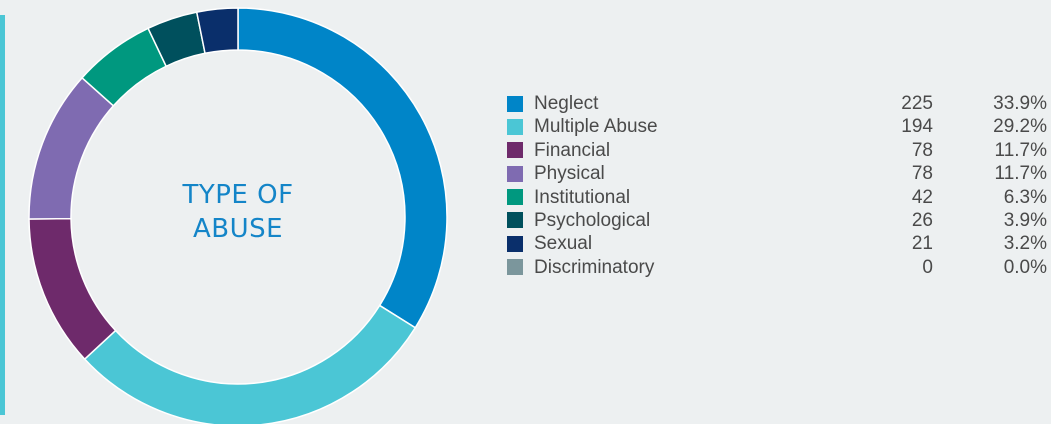 The width and height of the screenshot is (1051, 424). I want to click on legend-count-neglect: 225, so click(917, 103).